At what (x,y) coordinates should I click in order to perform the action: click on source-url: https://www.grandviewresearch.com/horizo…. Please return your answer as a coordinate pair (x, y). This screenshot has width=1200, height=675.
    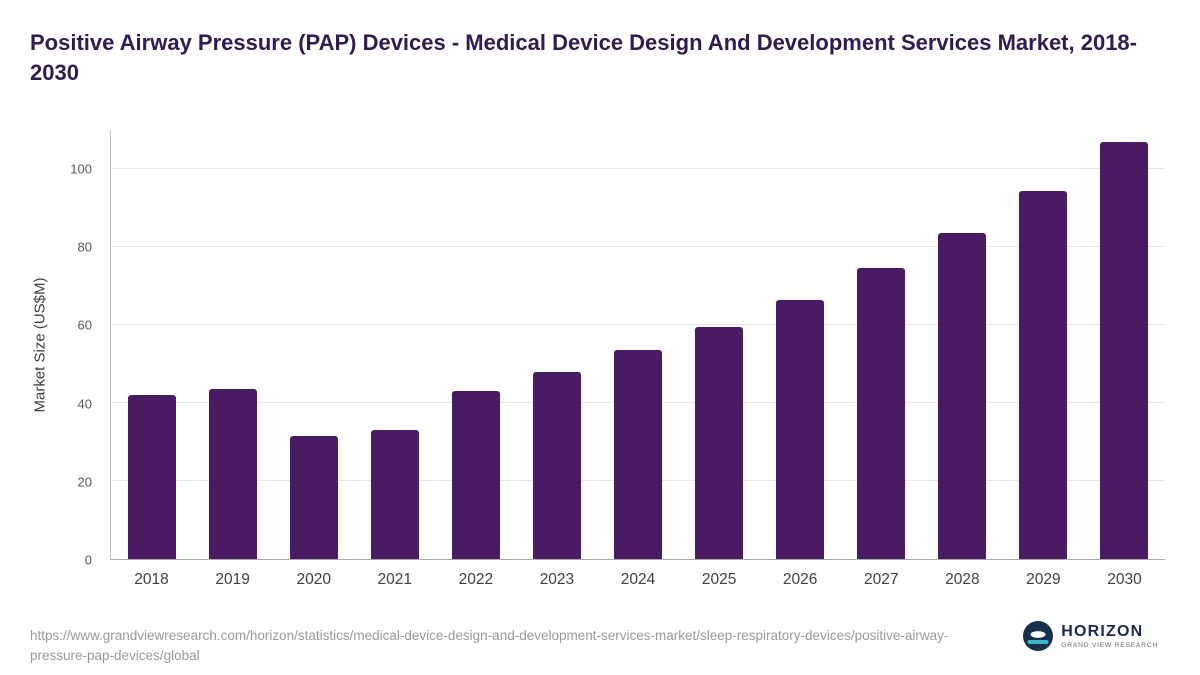
    Looking at the image, I should click on (489, 646).